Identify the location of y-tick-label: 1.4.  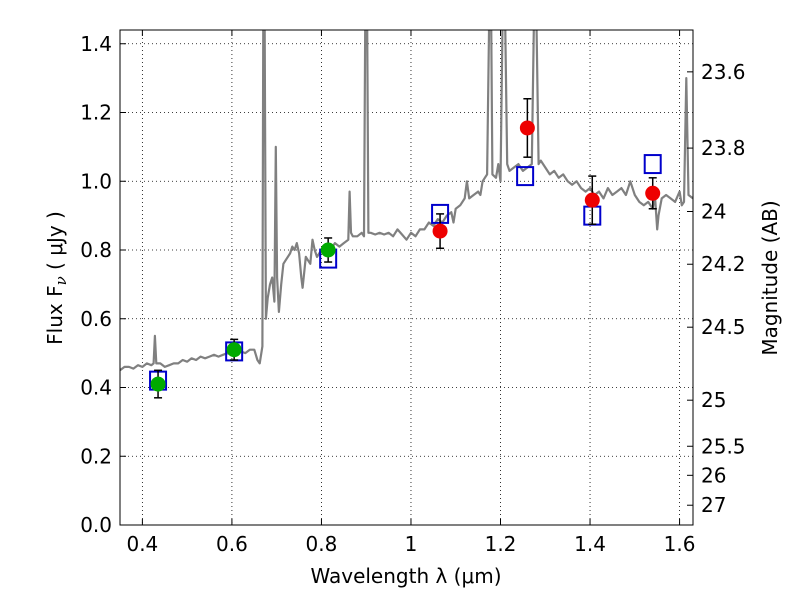
(96, 44).